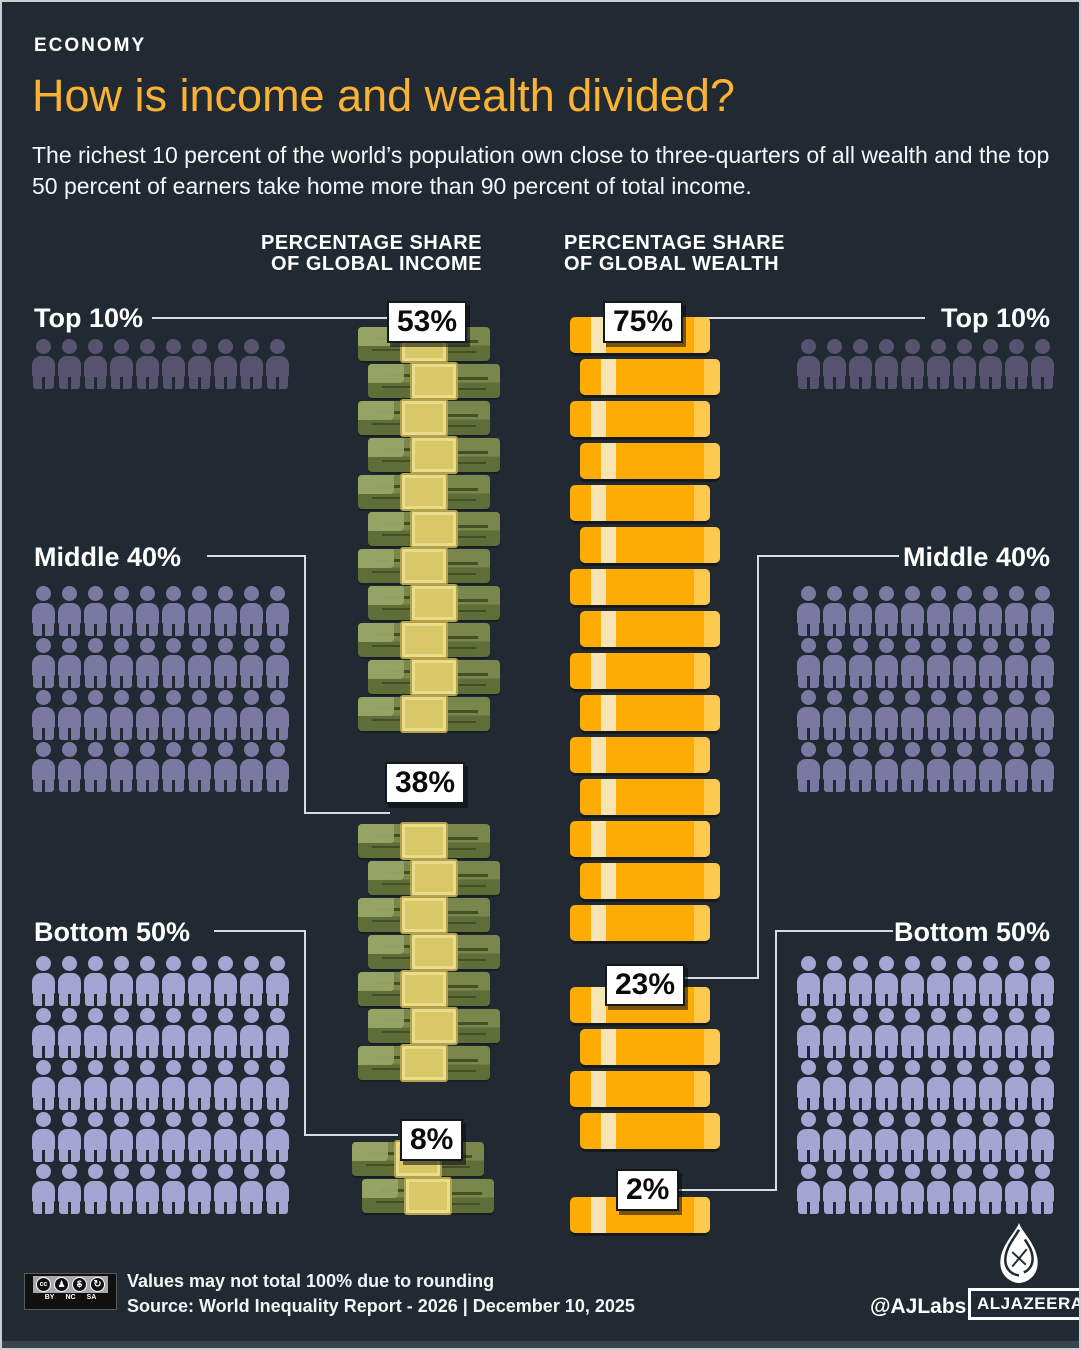 The height and width of the screenshot is (1350, 1081). What do you see at coordinates (376, 264) in the screenshot?
I see `income-header-line2: OF GLOBAL INCOME` at bounding box center [376, 264].